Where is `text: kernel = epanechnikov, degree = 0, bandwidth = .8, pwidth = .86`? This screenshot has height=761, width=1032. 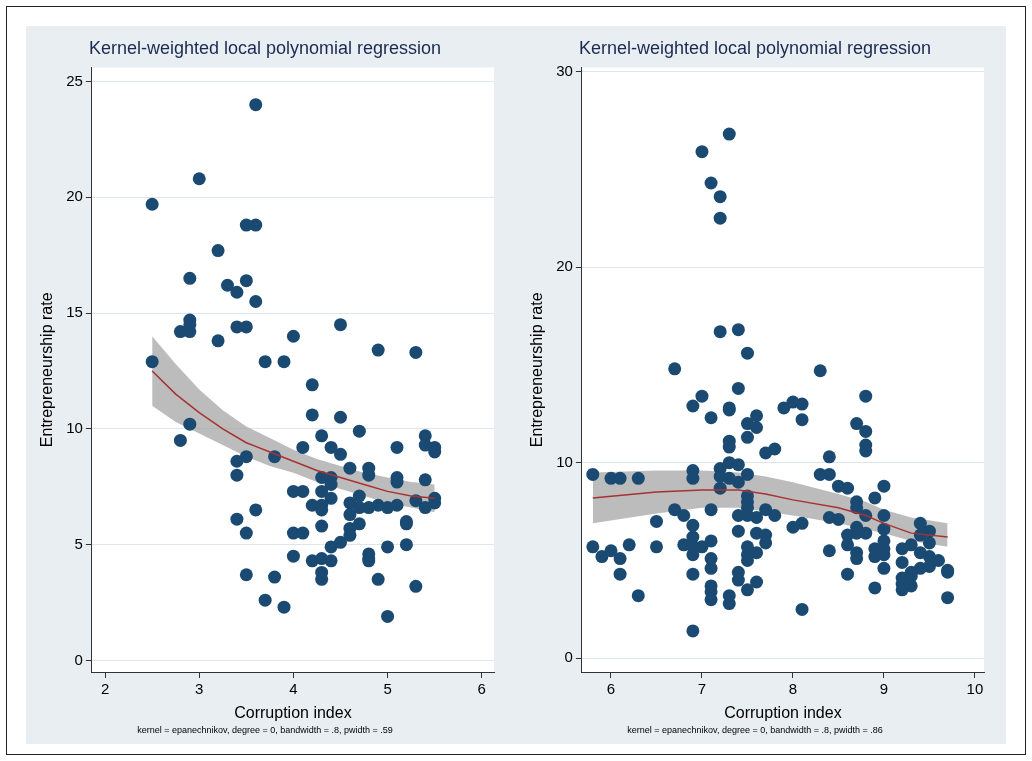
text: kernel = epanechnikov, degree = 0, bandwidth = .8, pwidth = .86 is located at coordinates (755, 730).